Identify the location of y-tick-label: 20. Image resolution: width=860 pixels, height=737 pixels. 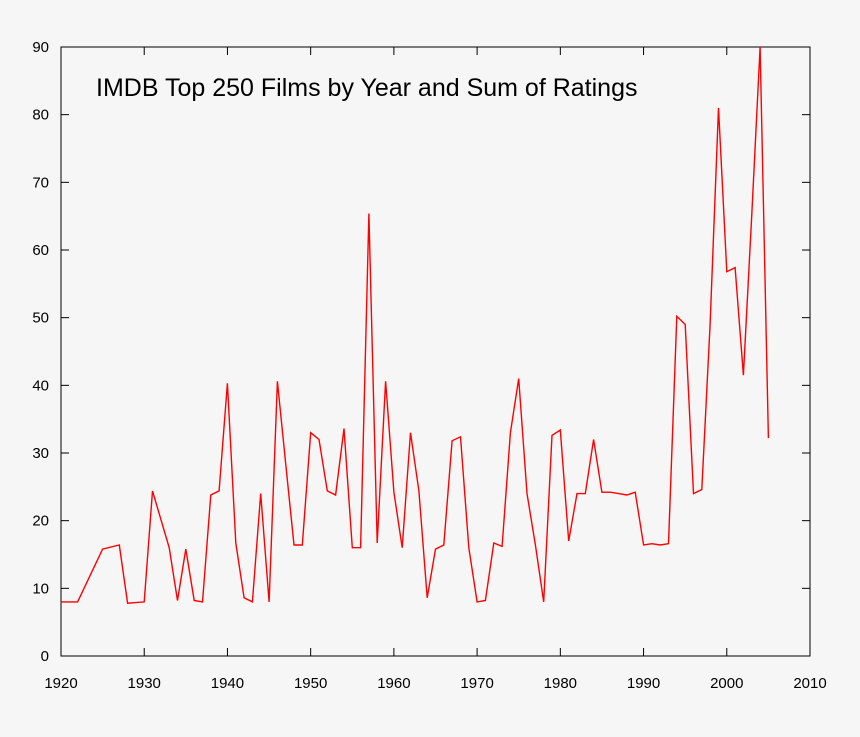
(40, 521).